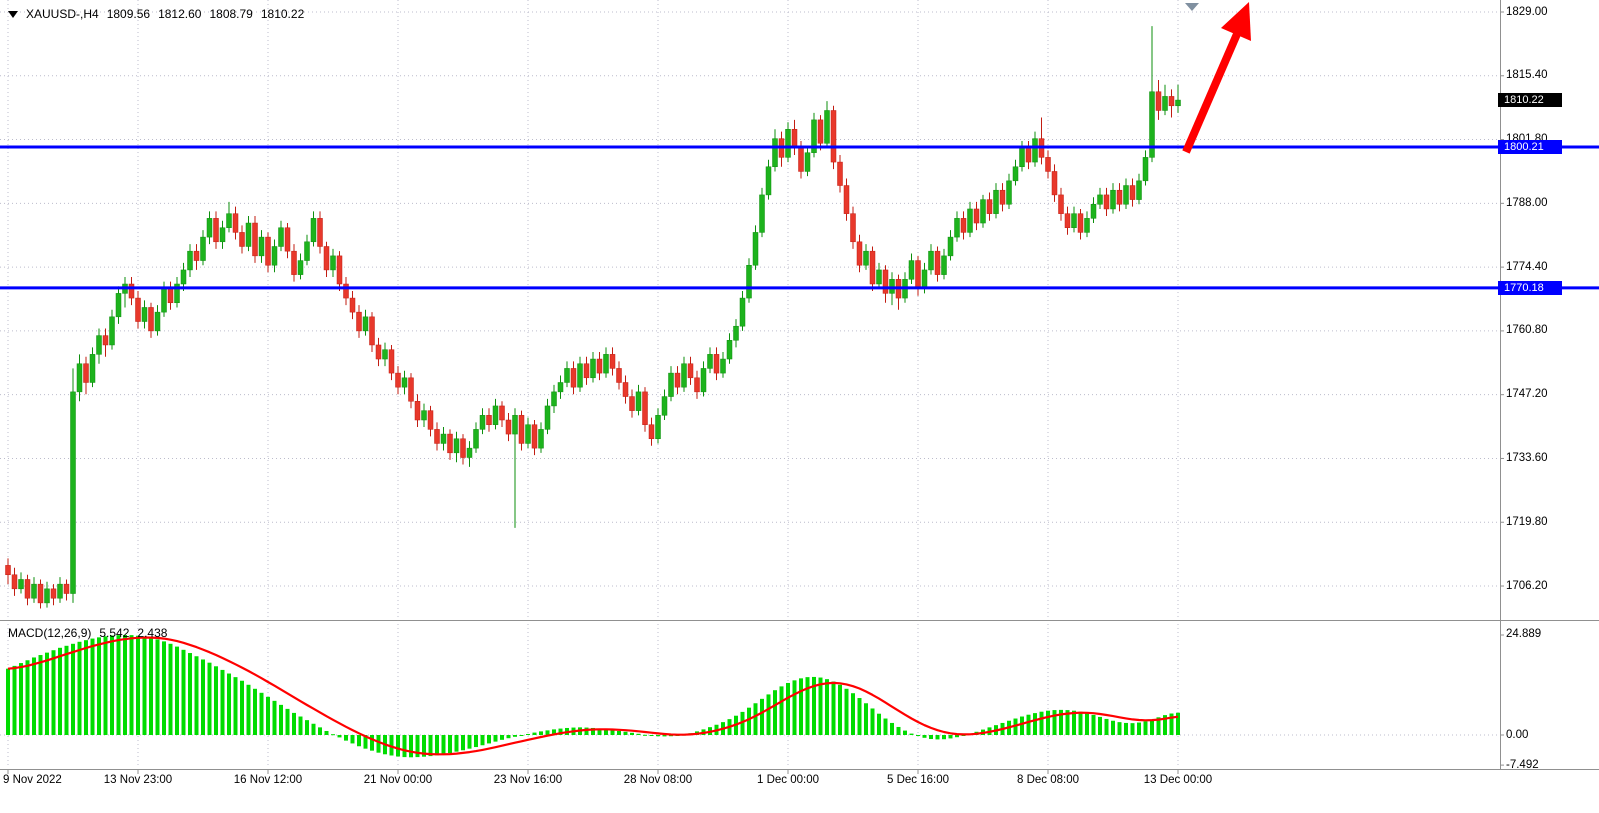 The image size is (1599, 813). I want to click on price-axis-label: 1815.40, so click(1527, 75).